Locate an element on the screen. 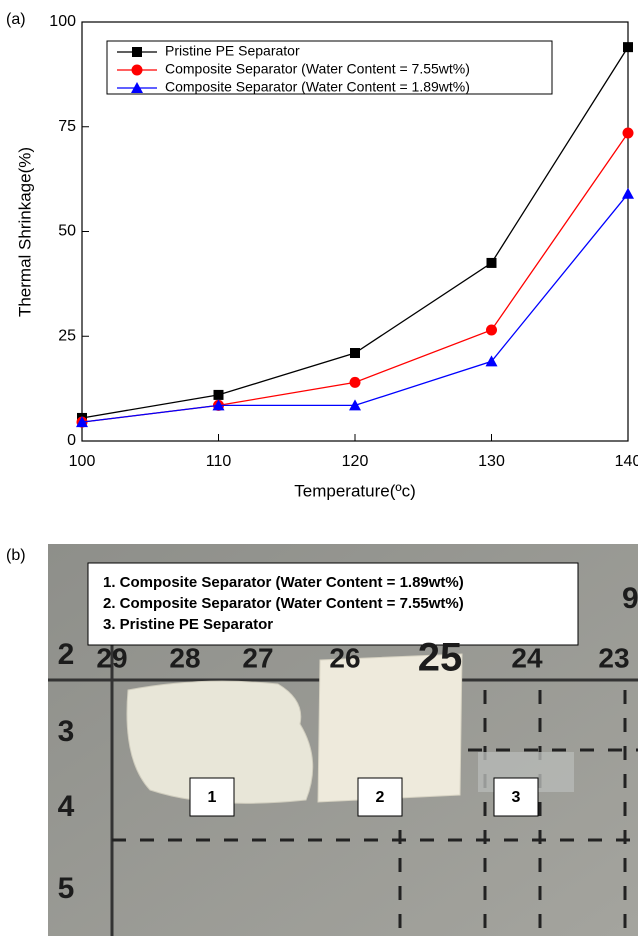 The width and height of the screenshot is (638, 936). x-tick-label: 140 is located at coordinates (626, 461).